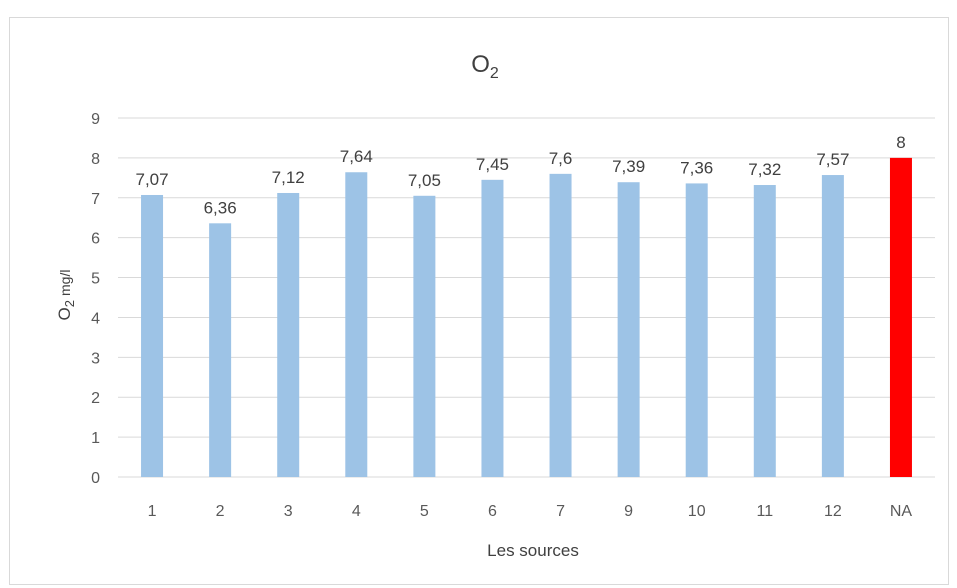 The width and height of the screenshot is (957, 588). I want to click on y-tick-label: 5, so click(95, 279).